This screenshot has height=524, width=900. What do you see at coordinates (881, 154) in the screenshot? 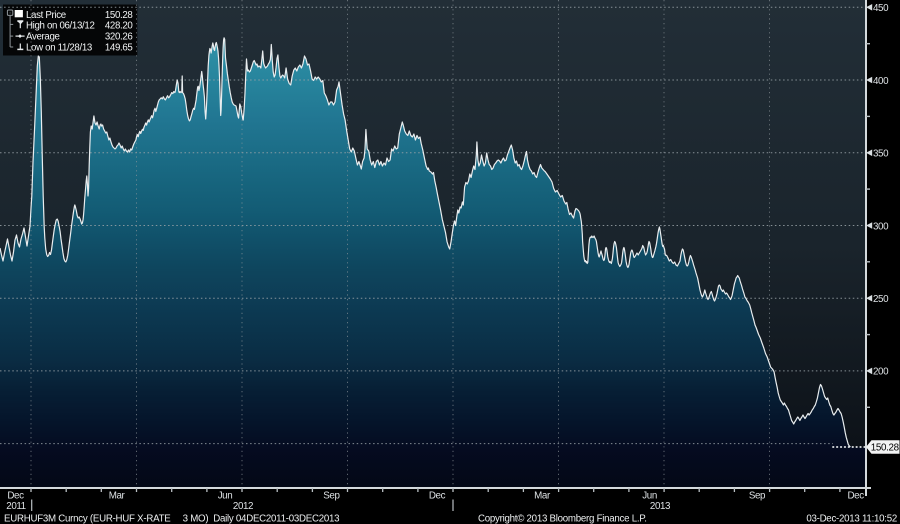
I see `svg-text: 350` at bounding box center [881, 154].